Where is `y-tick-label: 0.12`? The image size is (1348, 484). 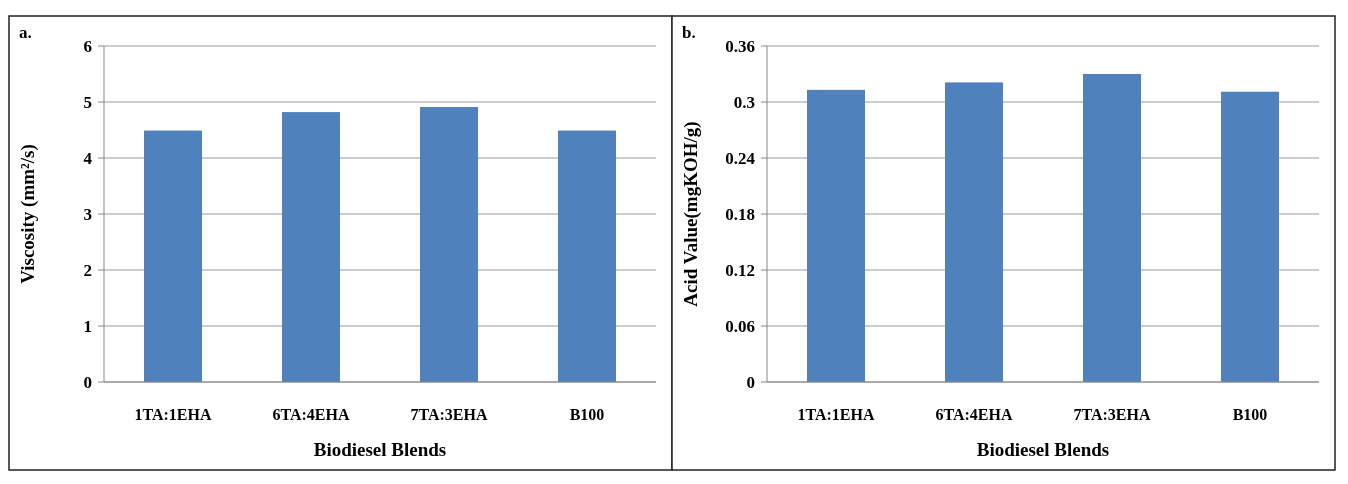
y-tick-label: 0.12 is located at coordinates (740, 270).